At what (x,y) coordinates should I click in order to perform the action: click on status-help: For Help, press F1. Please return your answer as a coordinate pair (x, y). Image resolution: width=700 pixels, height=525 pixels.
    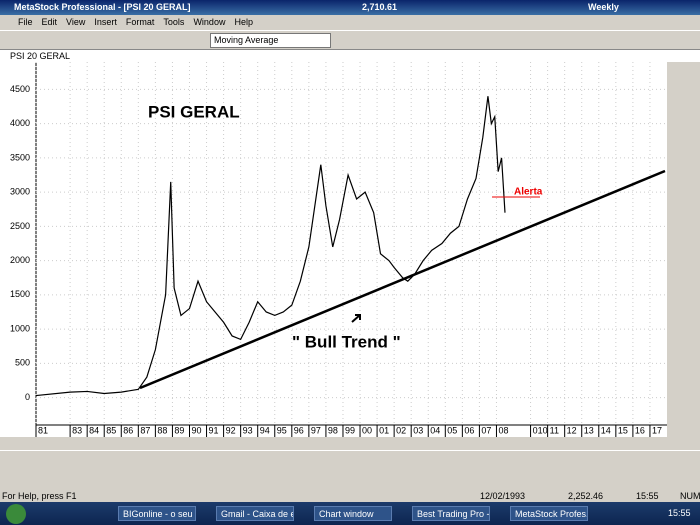
    Looking at the image, I should click on (39, 496).